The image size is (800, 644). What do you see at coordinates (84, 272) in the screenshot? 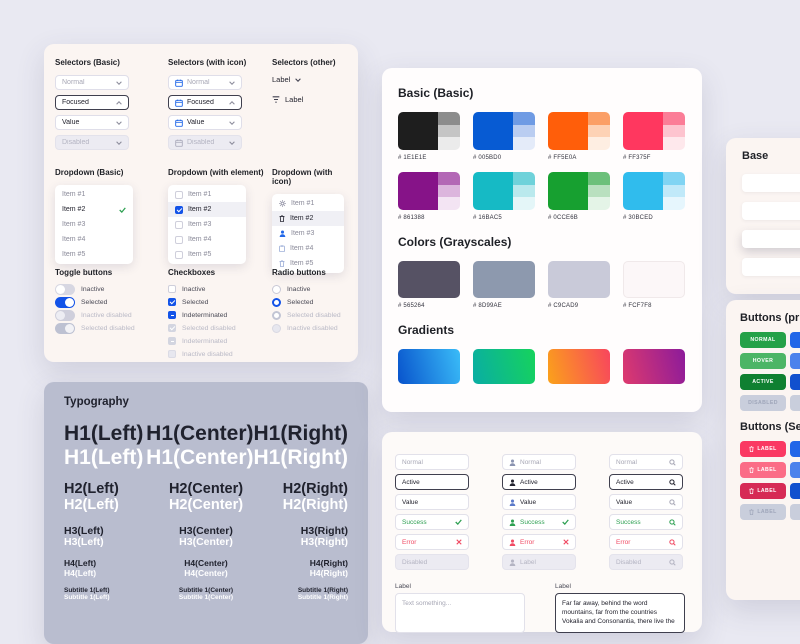
I see `toggles-title: Toggle buttons` at bounding box center [84, 272].